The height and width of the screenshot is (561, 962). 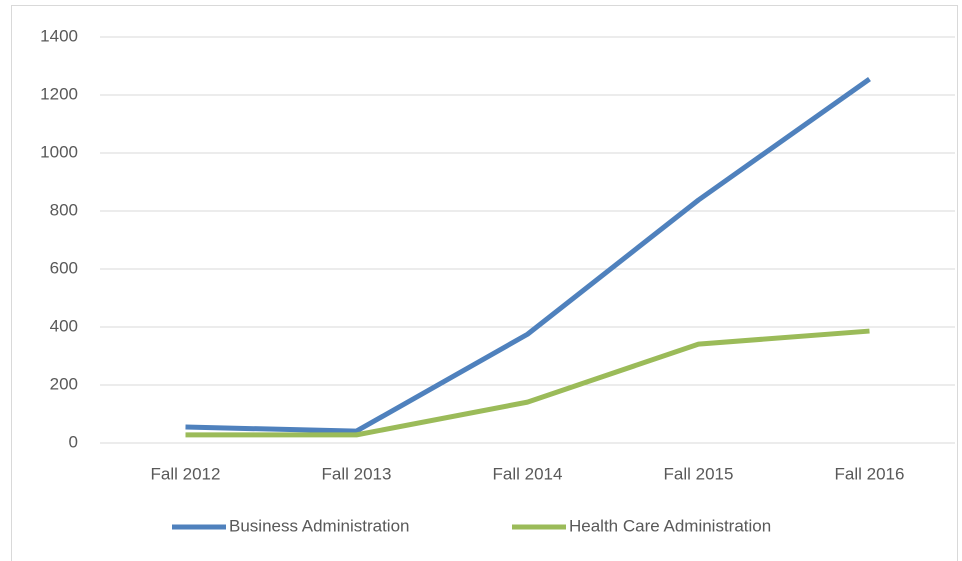 What do you see at coordinates (64, 383) in the screenshot?
I see `y-tick-label: 200` at bounding box center [64, 383].